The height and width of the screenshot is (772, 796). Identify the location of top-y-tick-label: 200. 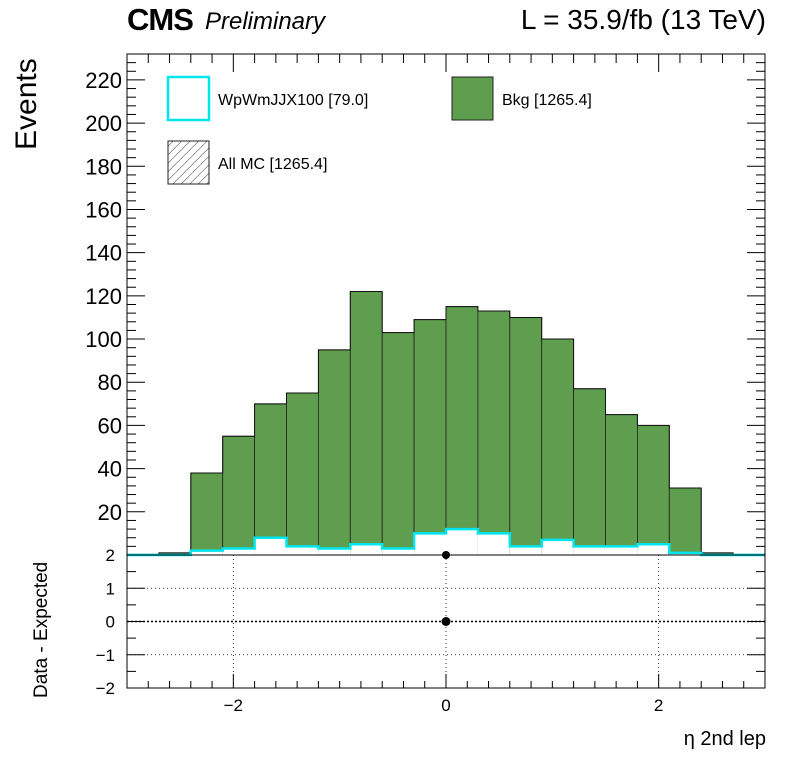
(103, 123).